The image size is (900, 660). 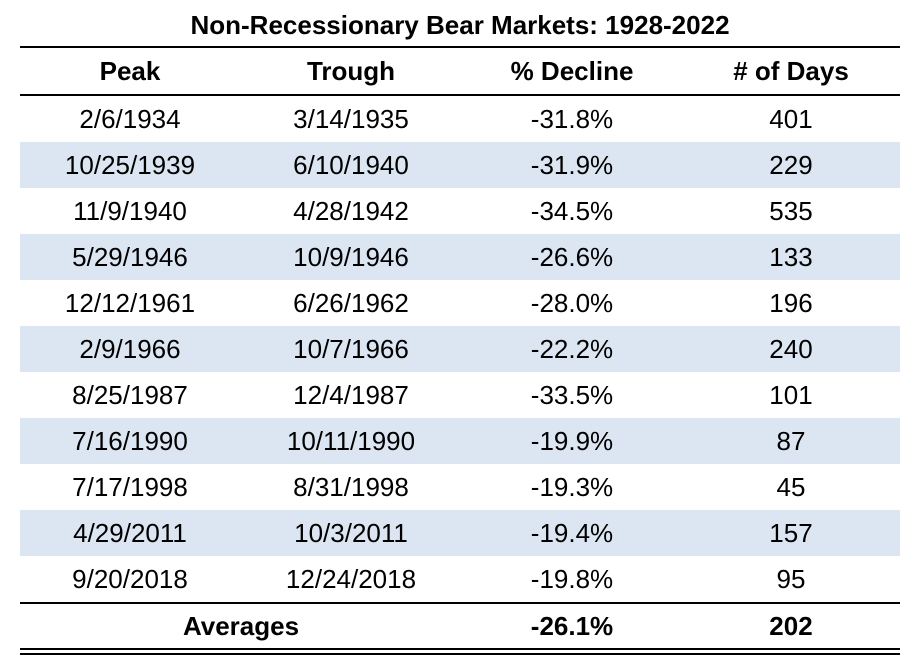 I want to click on cell-trough: 12/24/2018, so click(x=351, y=578).